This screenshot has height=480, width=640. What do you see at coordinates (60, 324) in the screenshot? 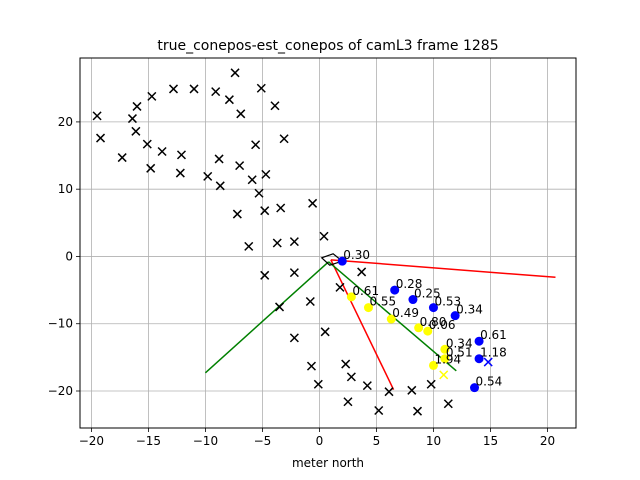
I see `y-tick-label: −10` at bounding box center [60, 324].